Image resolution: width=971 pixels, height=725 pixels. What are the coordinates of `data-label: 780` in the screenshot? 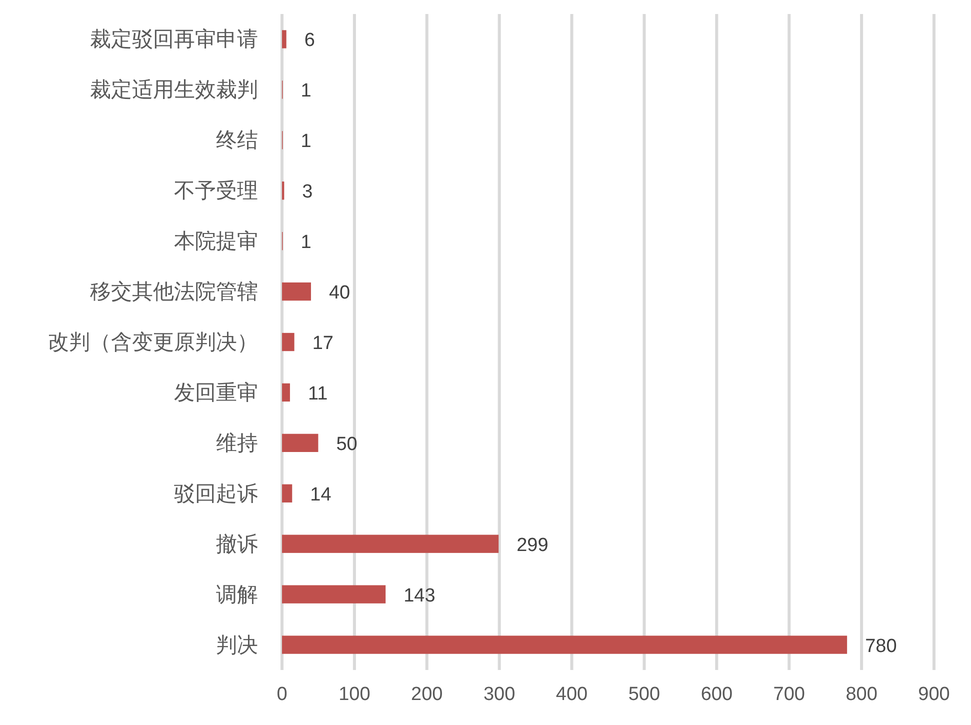 It's located at (881, 646).